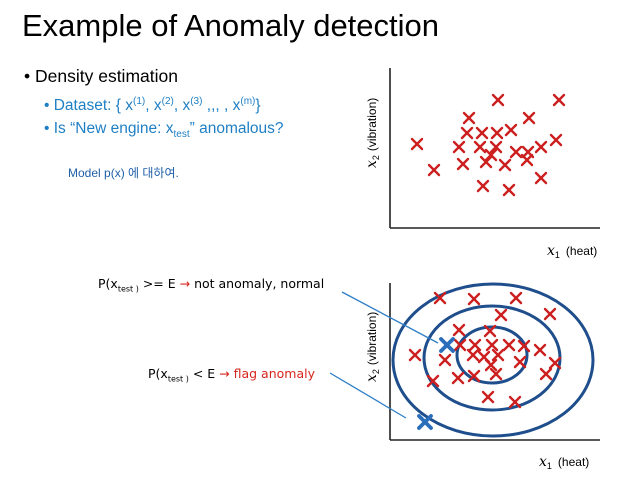  Describe the element at coordinates (425, 422) in the screenshot. I see `test-point-anomaly` at that location.